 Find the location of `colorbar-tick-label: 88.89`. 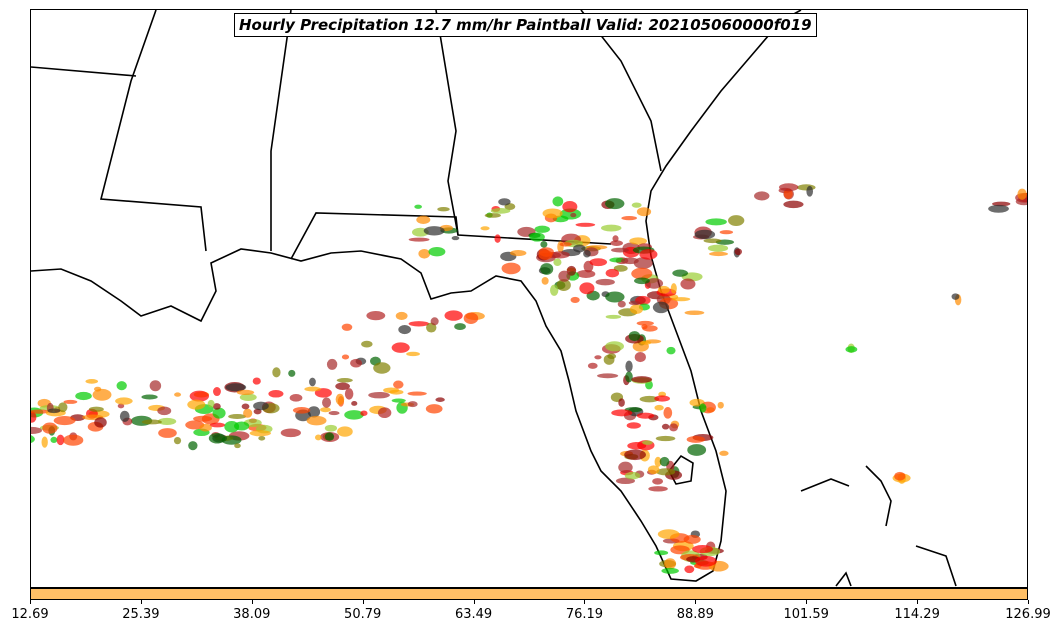

colorbar-tick-label: 88.89 is located at coordinates (695, 614).